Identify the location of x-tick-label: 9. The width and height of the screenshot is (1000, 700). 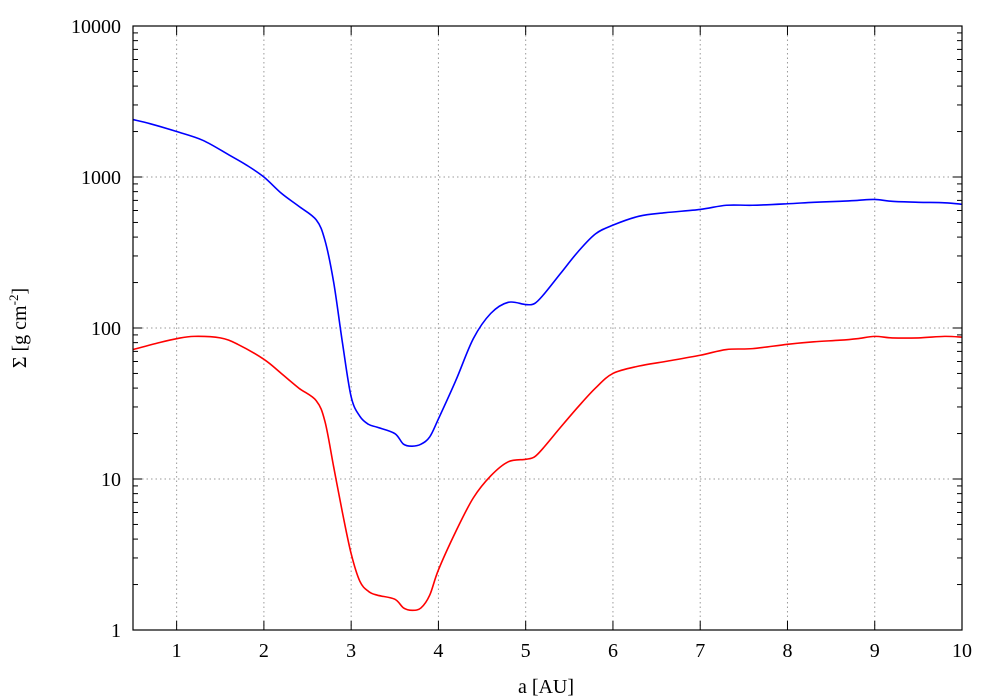
(875, 651).